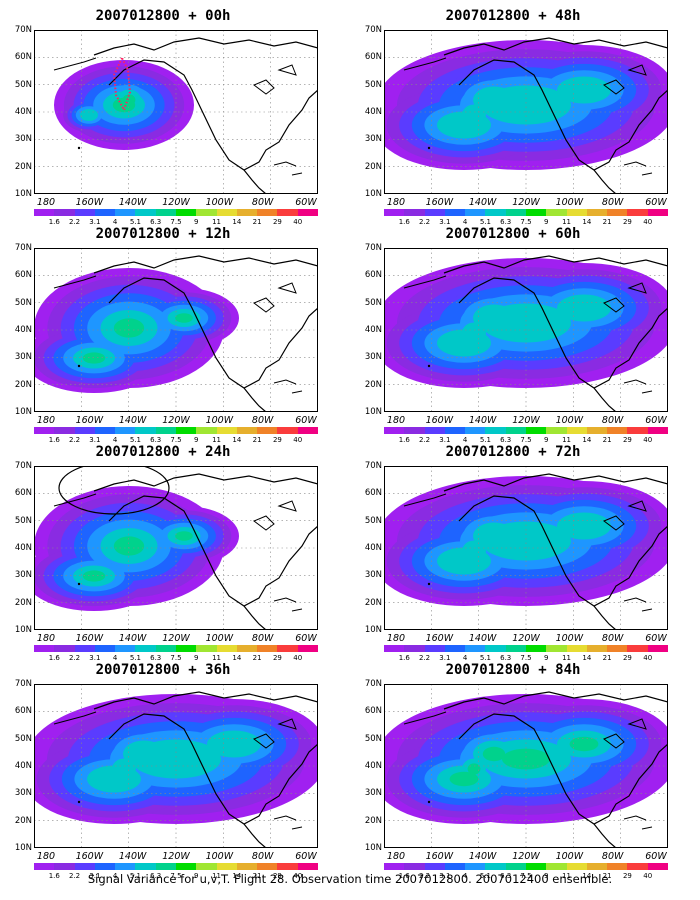 This screenshot has height=900, width=700. Describe the element at coordinates (569, 420) in the screenshot. I see `lon-tick-label: 100W` at that location.